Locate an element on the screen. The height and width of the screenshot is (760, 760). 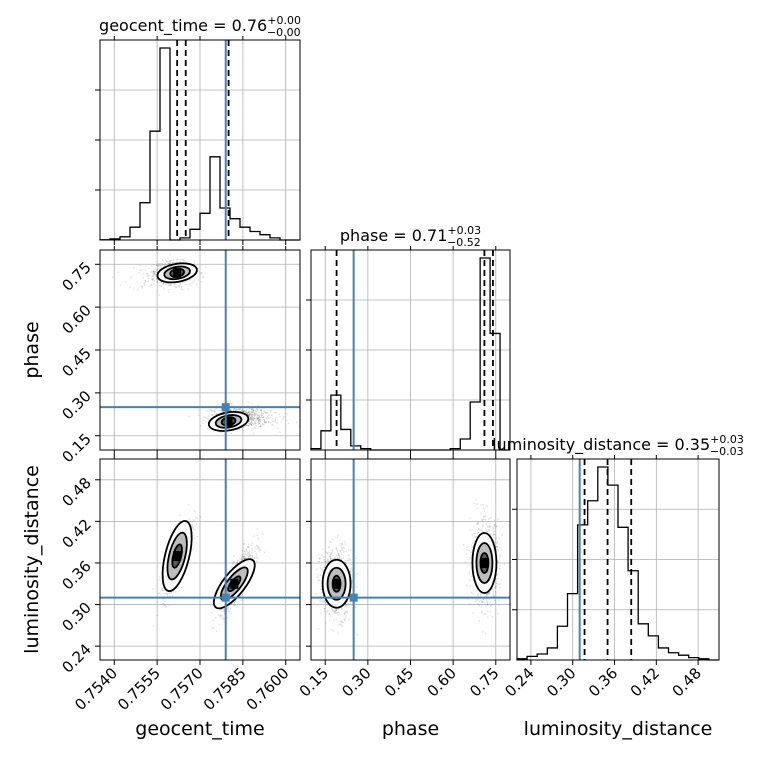
panel-title: luminosity_distance = 0.35+0.03 −0.03 is located at coordinates (618, 445).